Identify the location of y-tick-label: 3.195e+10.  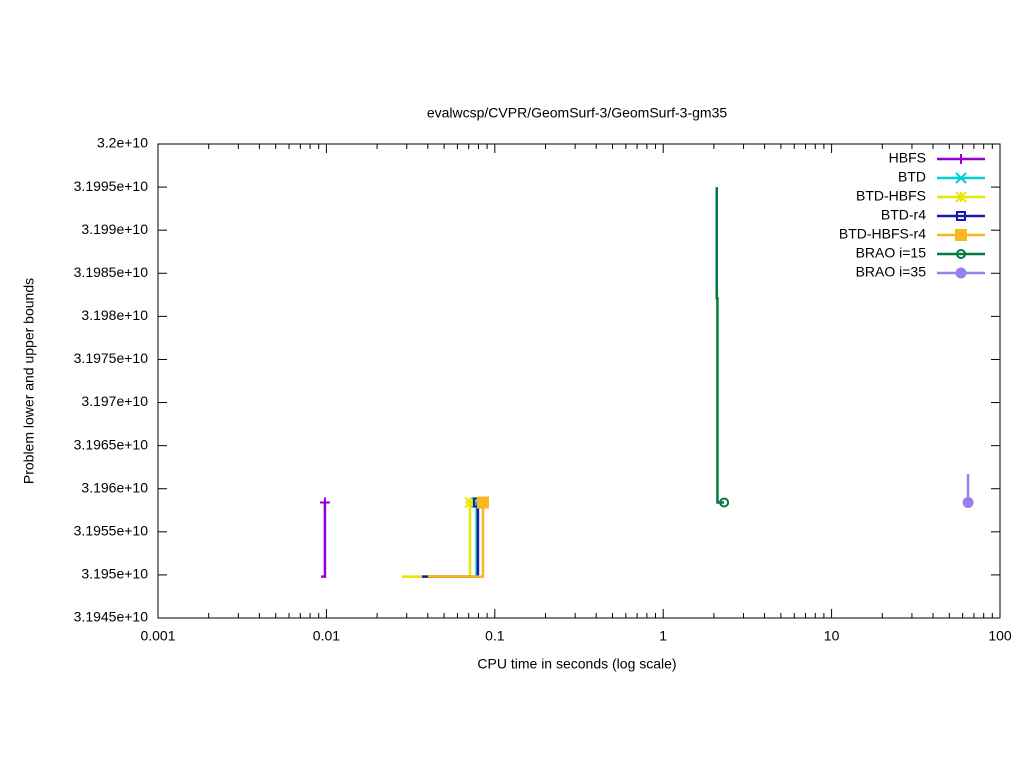
(114, 574).